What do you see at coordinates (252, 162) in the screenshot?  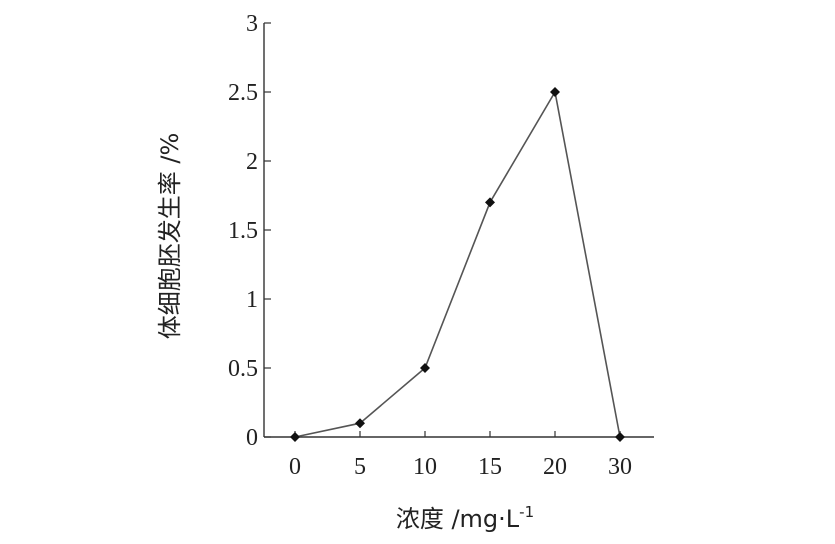 I see `y-tick-label: 2` at bounding box center [252, 162].